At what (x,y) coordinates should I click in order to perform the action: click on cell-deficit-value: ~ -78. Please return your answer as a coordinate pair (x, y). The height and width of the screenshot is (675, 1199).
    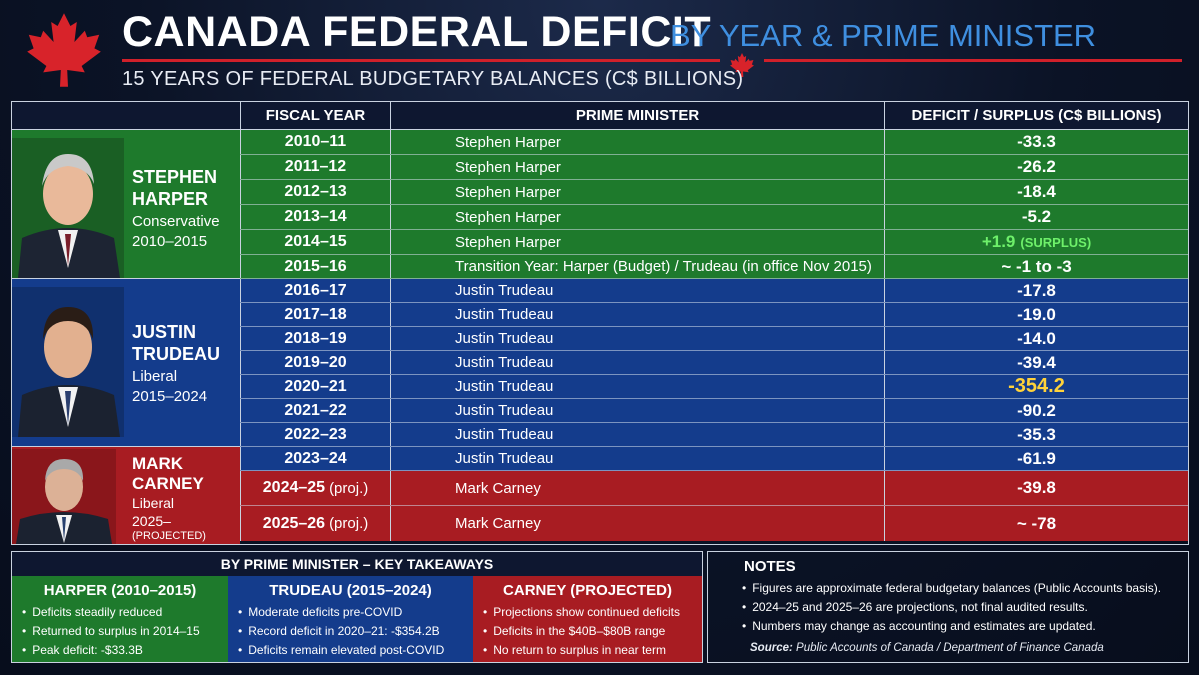
    Looking at the image, I should click on (1036, 523).